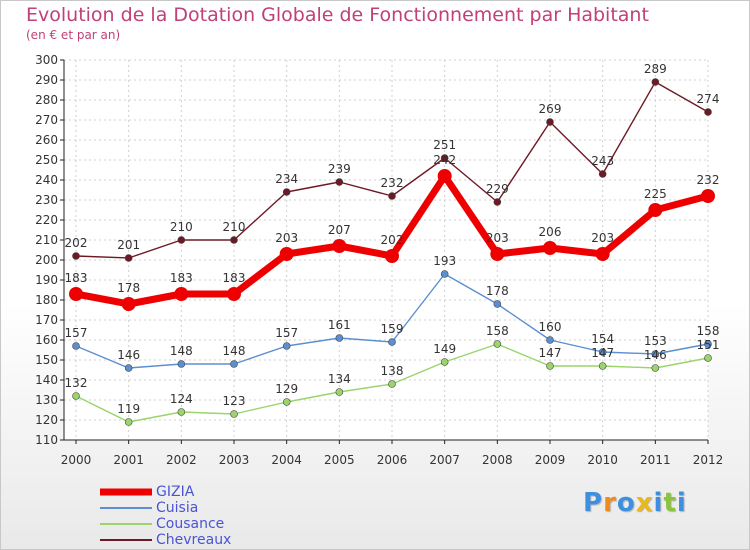 The width and height of the screenshot is (750, 550). I want to click on legend-item-cuisia: Cuisia, so click(165, 508).